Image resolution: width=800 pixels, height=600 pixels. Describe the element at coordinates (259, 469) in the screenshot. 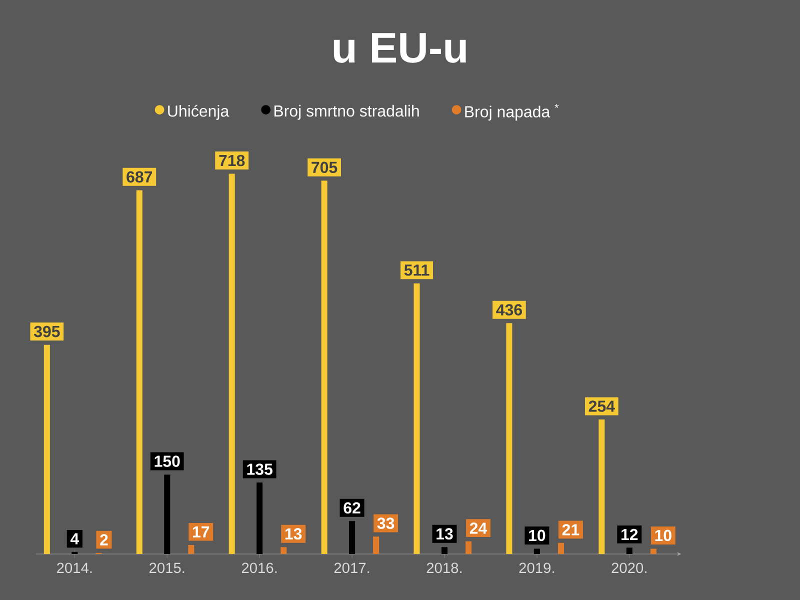

I see `data-label: 135` at that location.